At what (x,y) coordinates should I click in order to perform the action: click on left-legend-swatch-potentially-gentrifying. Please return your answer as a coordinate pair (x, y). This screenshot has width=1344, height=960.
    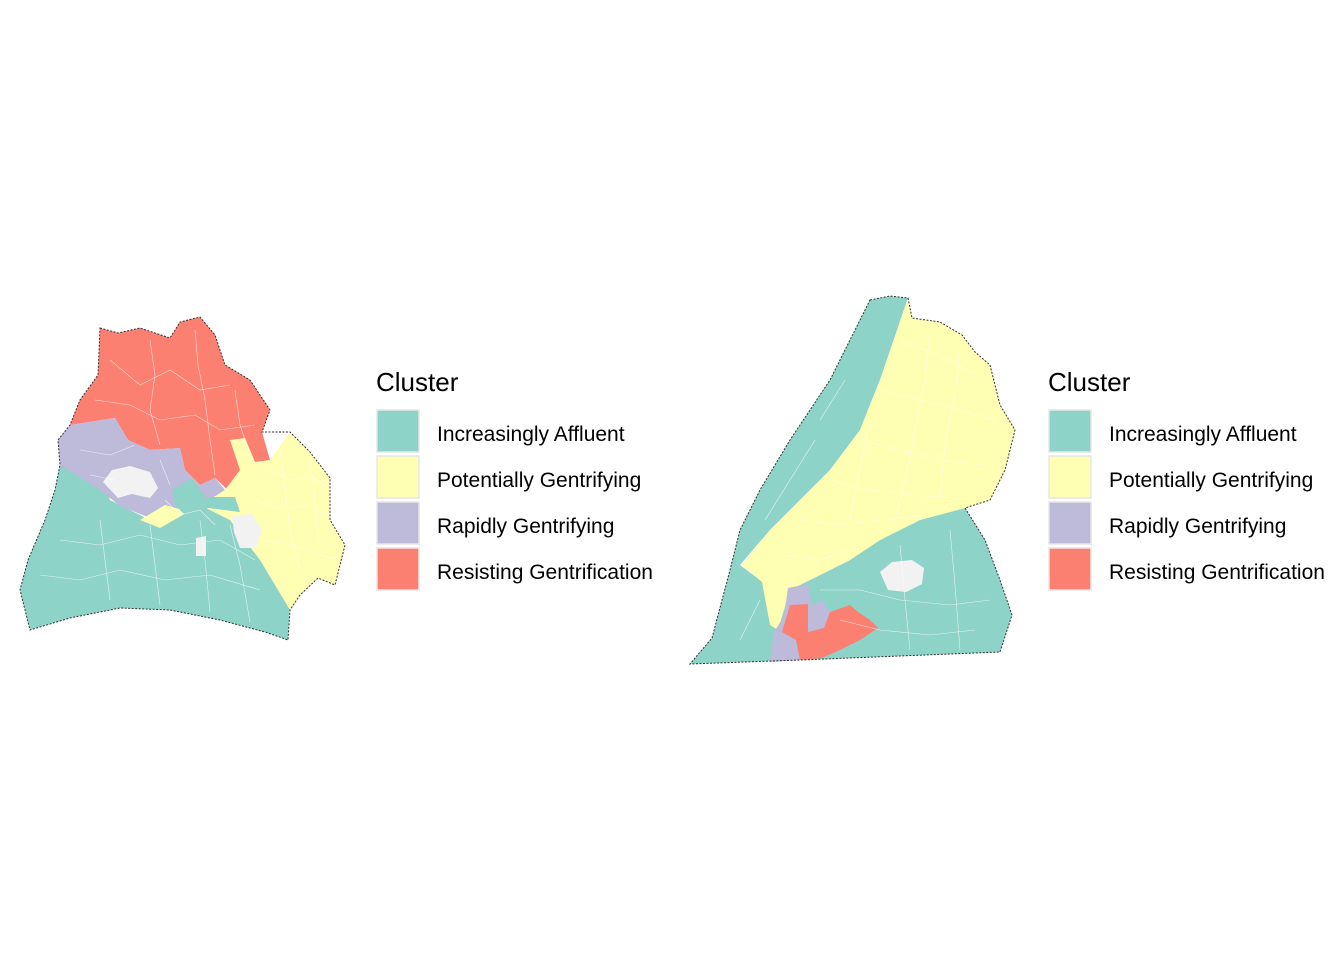
    Looking at the image, I should click on (398, 477).